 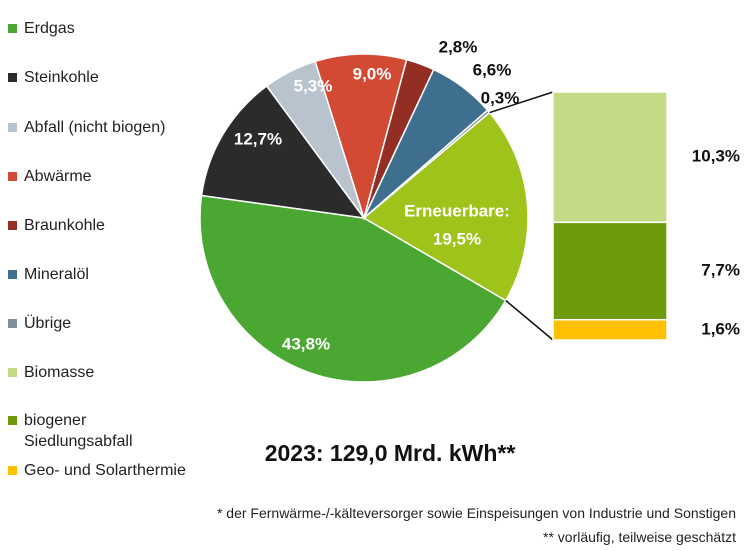 What do you see at coordinates (58, 176) in the screenshot?
I see `legend-label: Abwärme` at bounding box center [58, 176].